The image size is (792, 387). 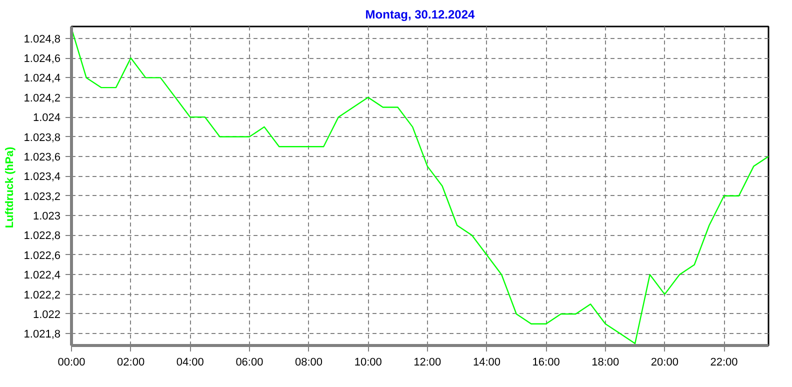 What do you see at coordinates (190, 362) in the screenshot?
I see `x-tick-label: 04:00` at bounding box center [190, 362].